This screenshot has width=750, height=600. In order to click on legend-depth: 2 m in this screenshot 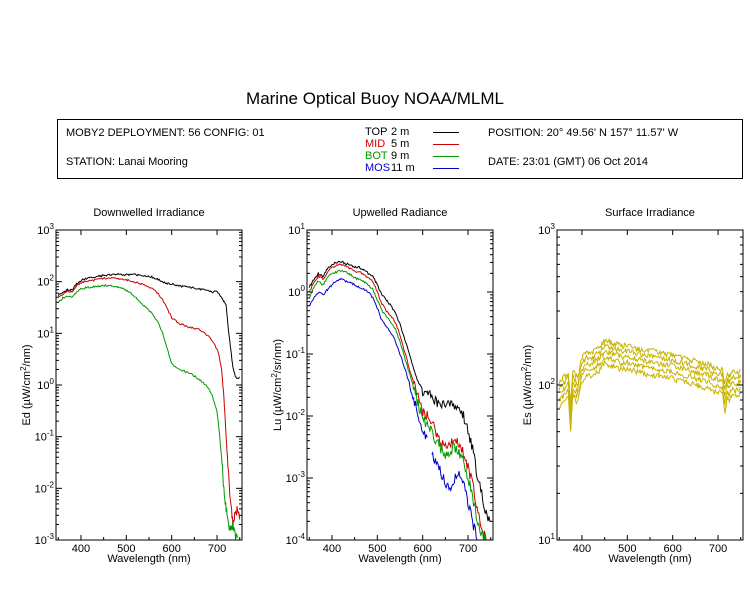, I will do `click(400, 132)`.